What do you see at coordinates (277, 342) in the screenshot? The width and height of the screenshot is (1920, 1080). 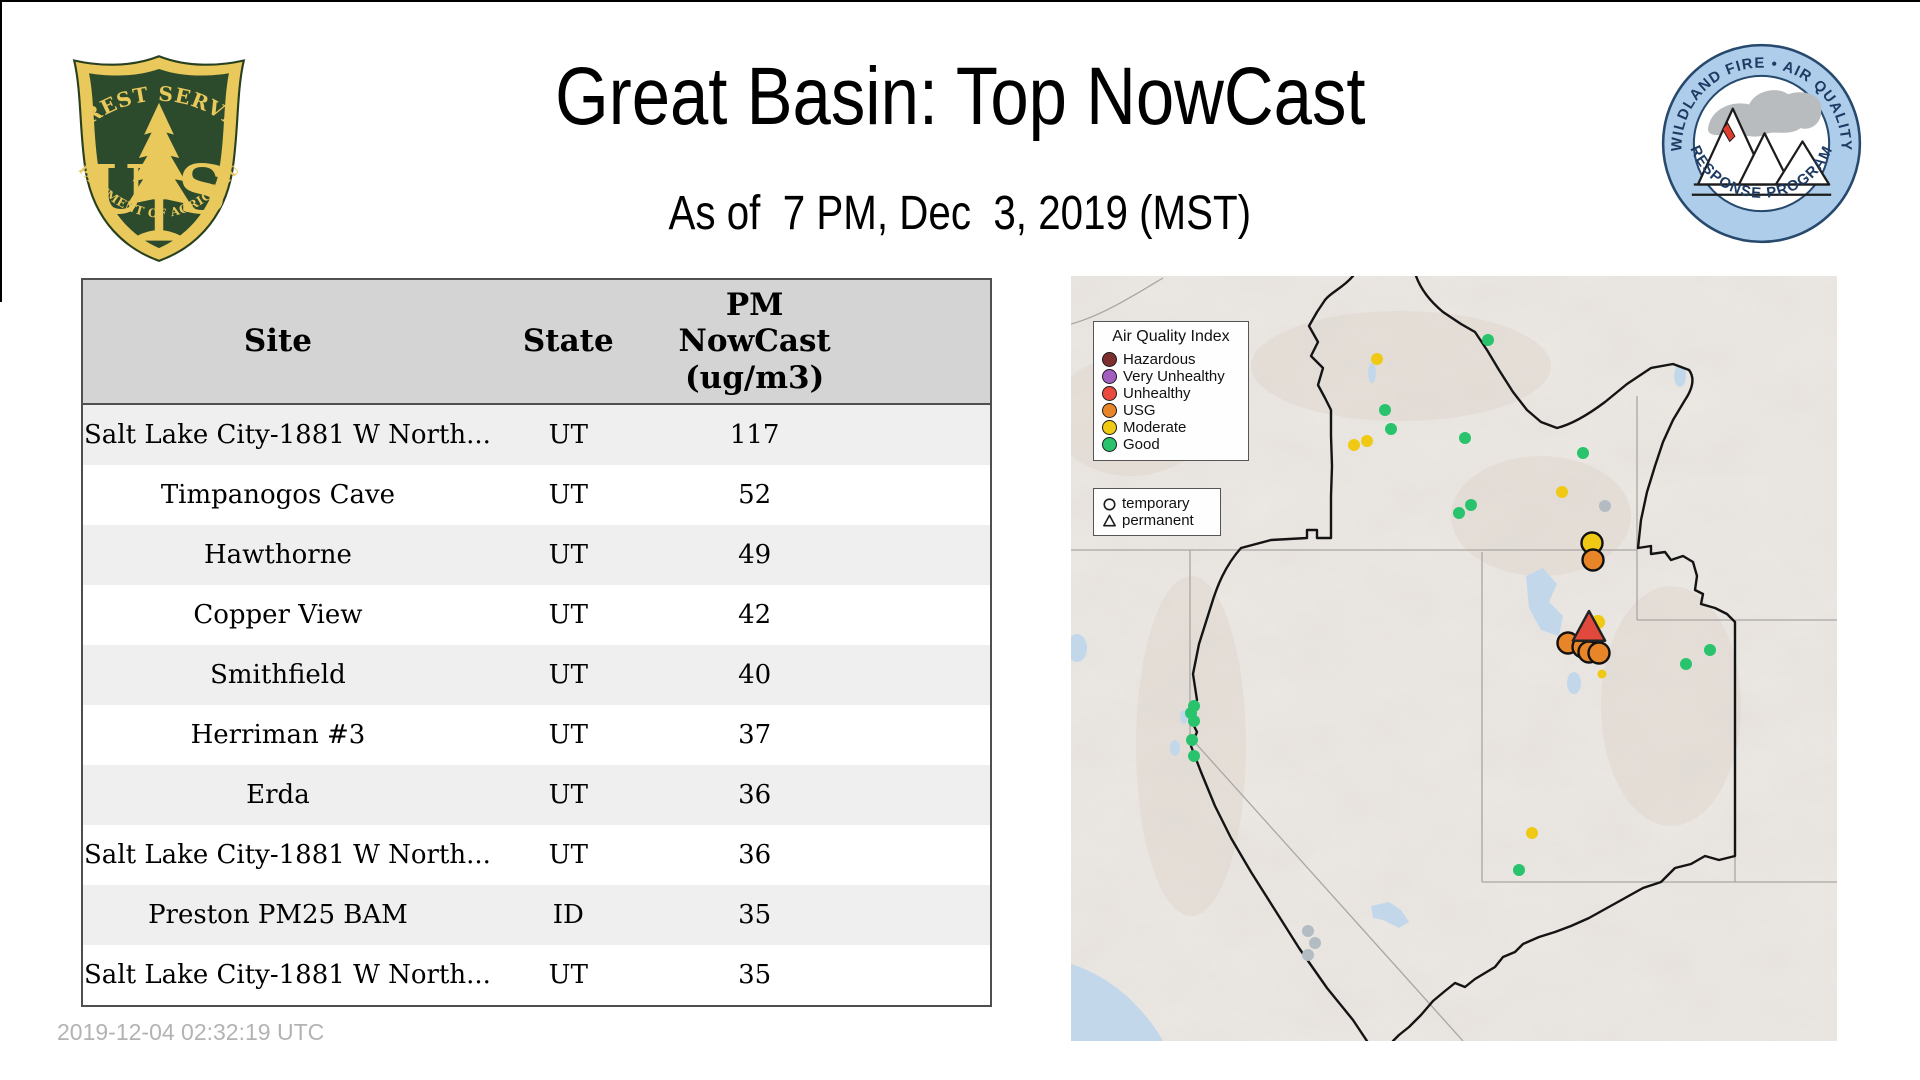 I see `col-header-site: Site` at bounding box center [277, 342].